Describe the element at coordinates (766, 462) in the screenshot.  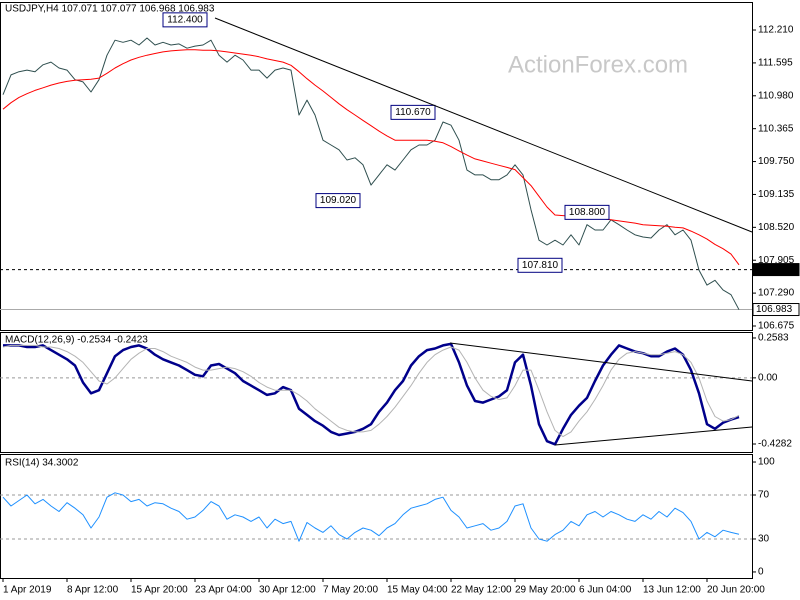
I see `y-tick-label: 100` at that location.